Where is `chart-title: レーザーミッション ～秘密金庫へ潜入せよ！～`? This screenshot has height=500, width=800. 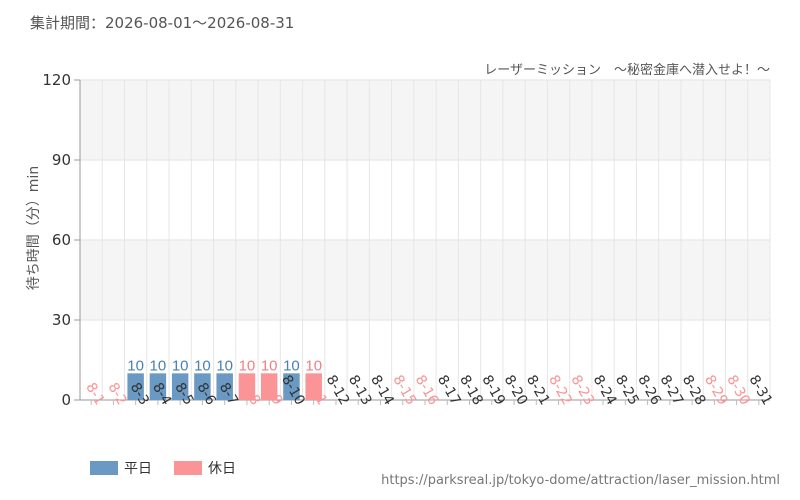 chart-title: レーザーミッション ～秘密金庫へ潜入せよ！～ is located at coordinates (627, 70).